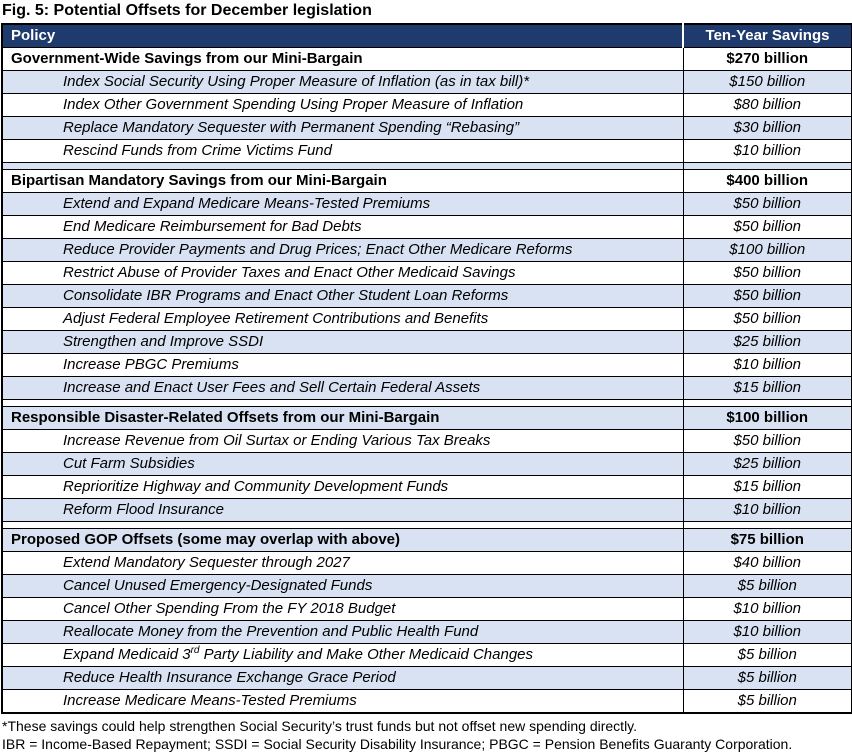  Describe the element at coordinates (767, 59) in the screenshot. I see `savings-cell: $270 billion` at that location.